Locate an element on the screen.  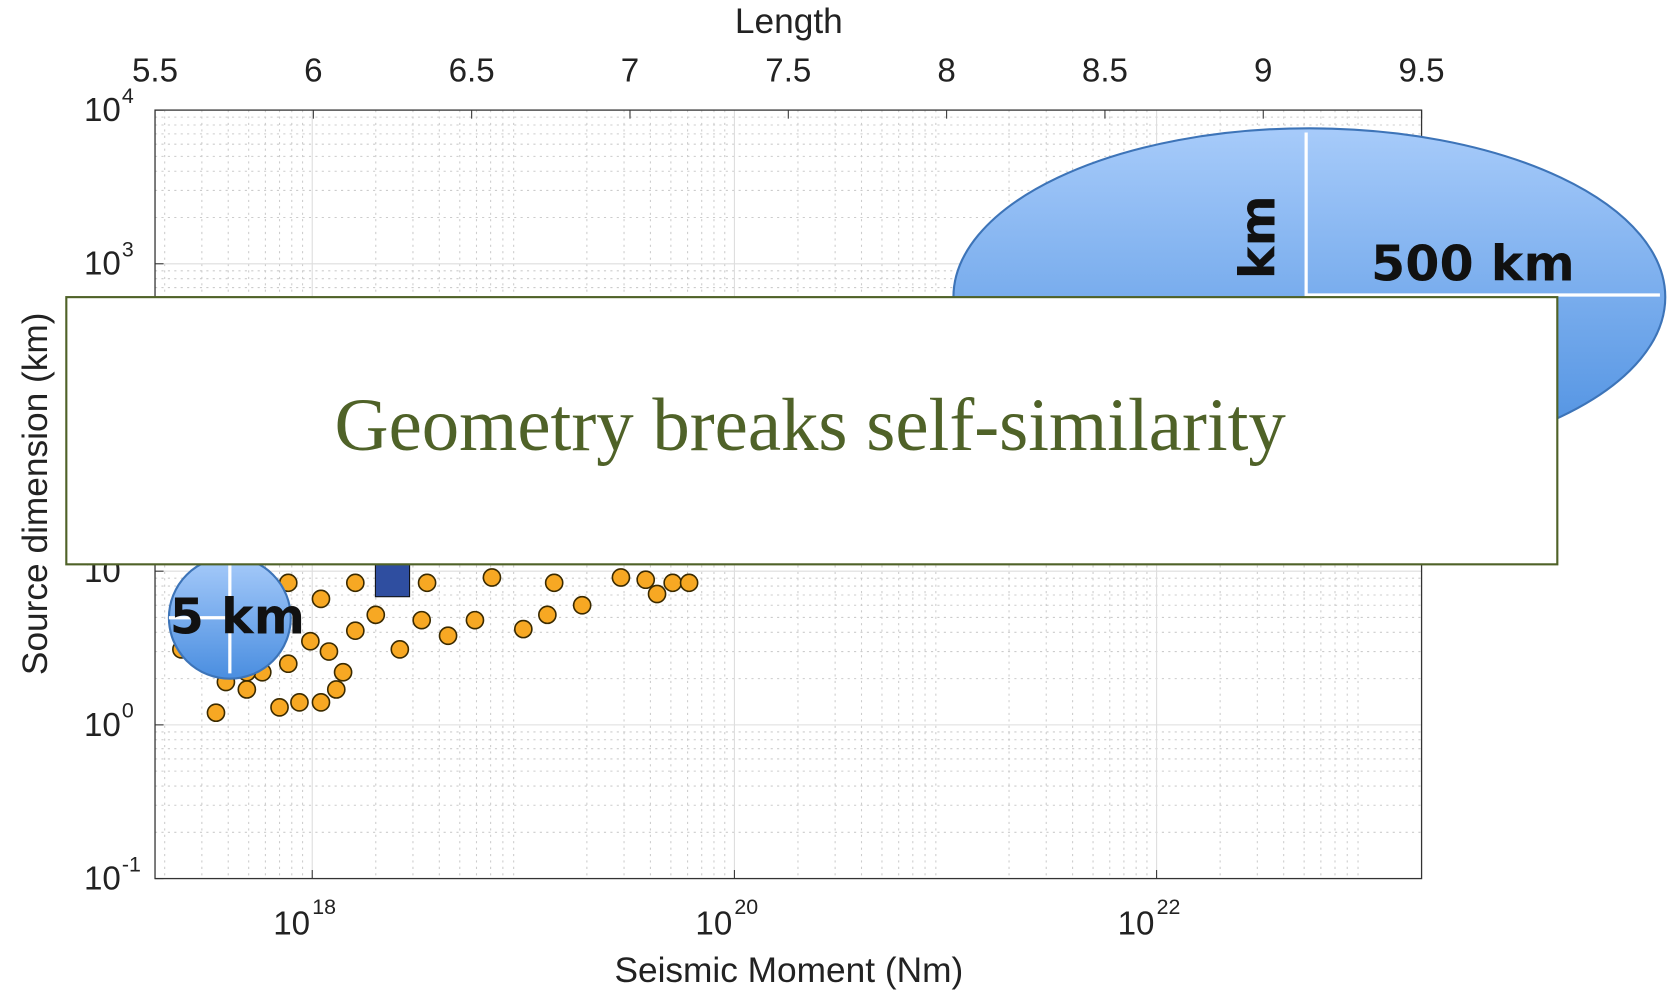
y-tick-exponent: 0 is located at coordinates (128, 711).